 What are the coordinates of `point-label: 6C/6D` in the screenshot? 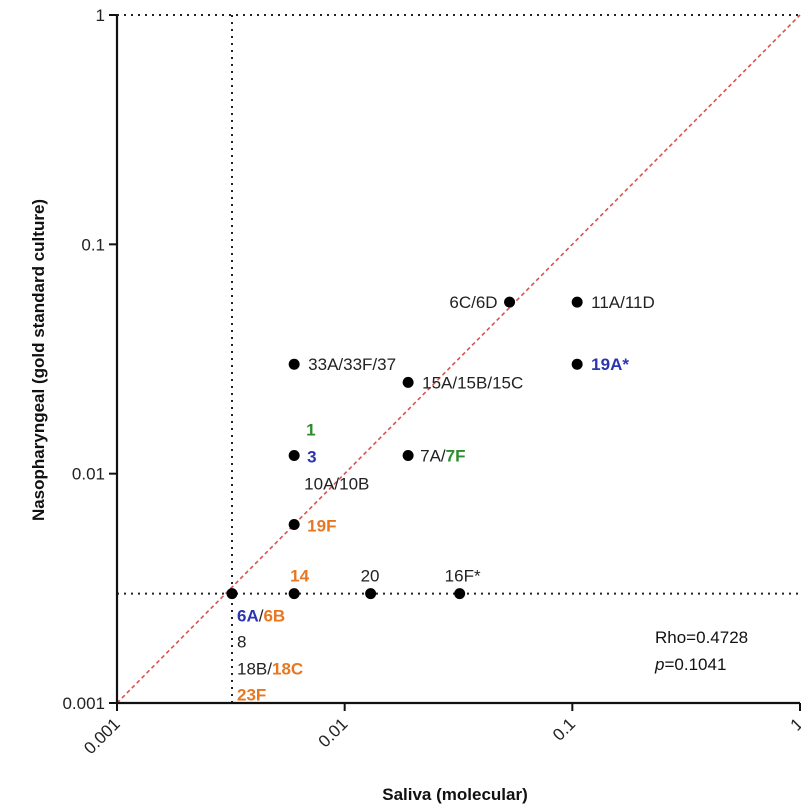 It's located at (473, 302).